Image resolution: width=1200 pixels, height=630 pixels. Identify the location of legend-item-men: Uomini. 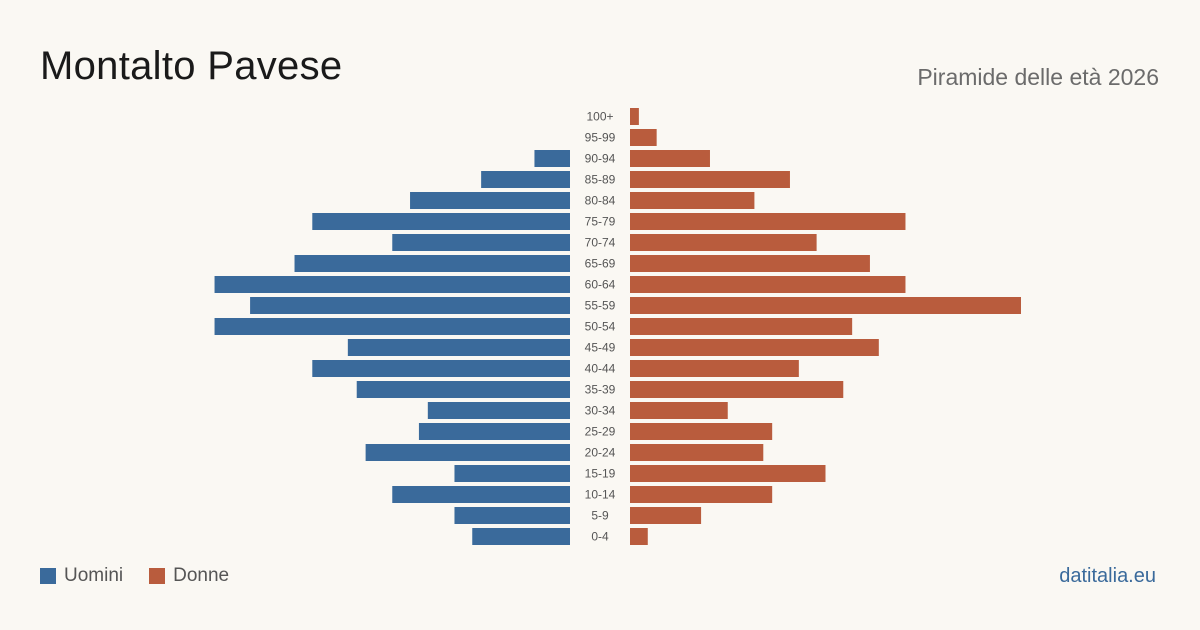
(81, 576).